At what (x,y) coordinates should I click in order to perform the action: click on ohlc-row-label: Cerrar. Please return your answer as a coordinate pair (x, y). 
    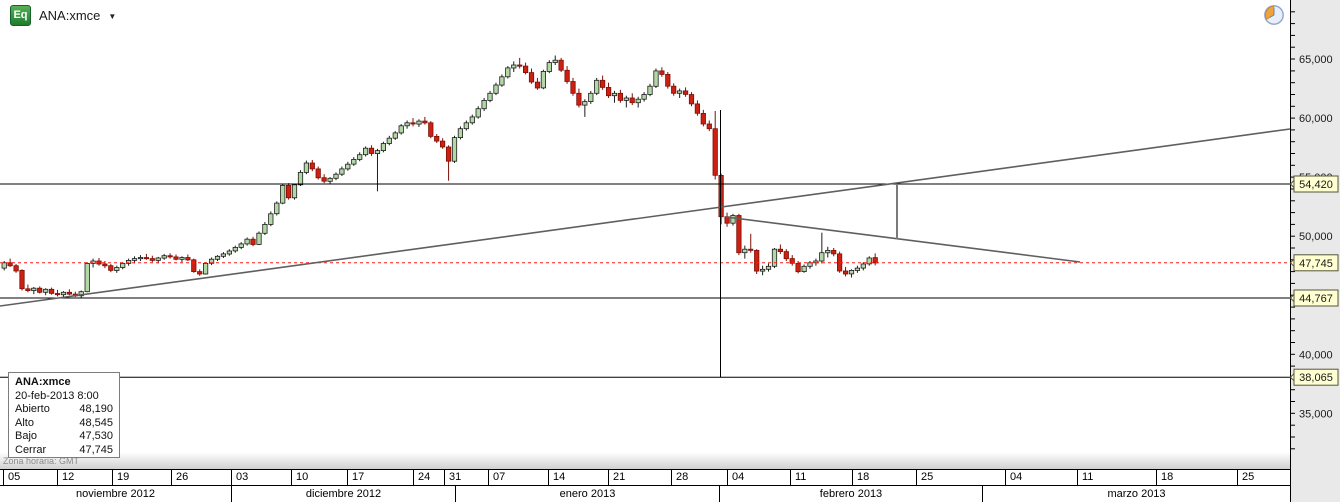
    Looking at the image, I should click on (31, 449).